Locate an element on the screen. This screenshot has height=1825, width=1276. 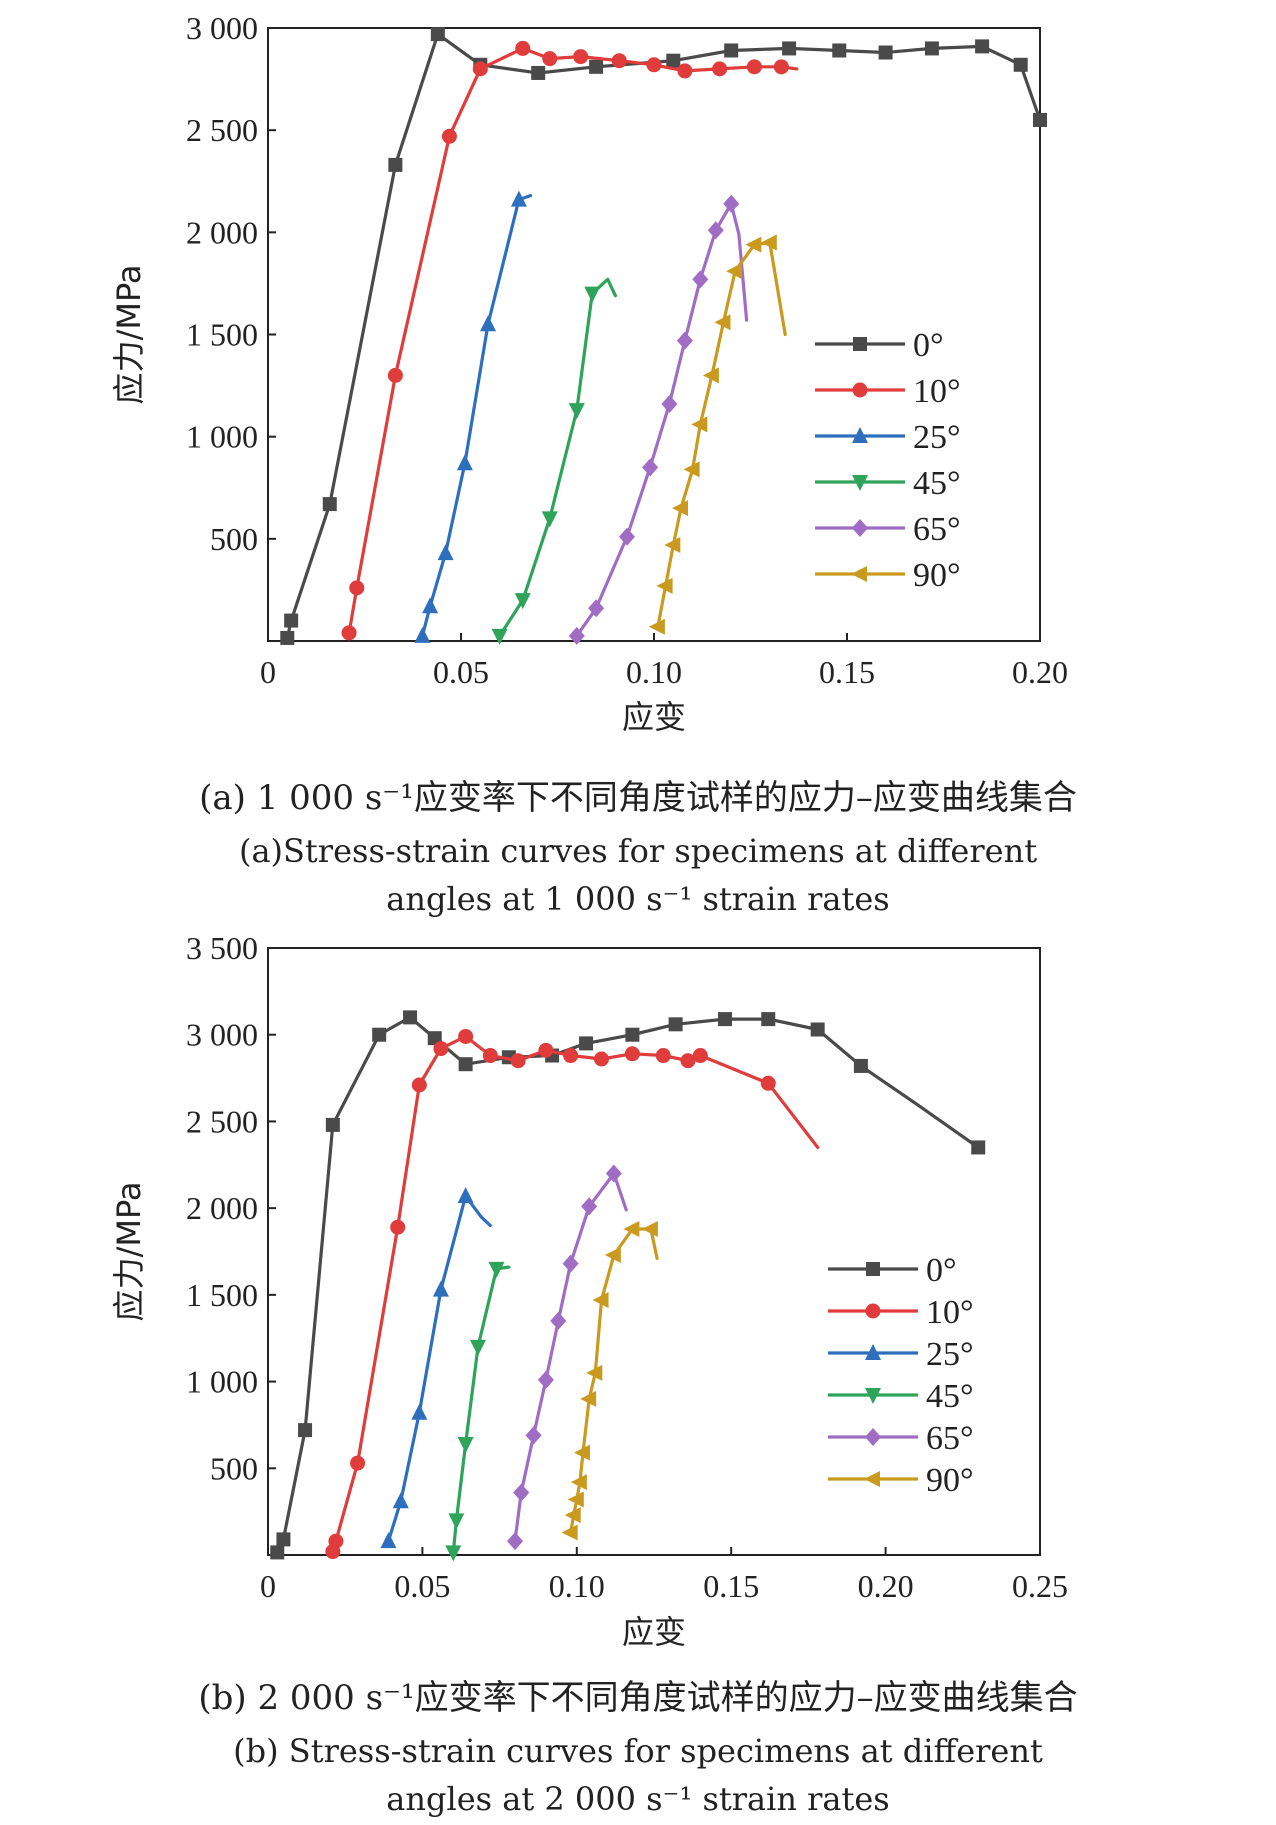
caption-a-cn: (a) 1 000 s⁻¹应变率下不同角度试样的应力–应变曲线集合 is located at coordinates (638, 798).